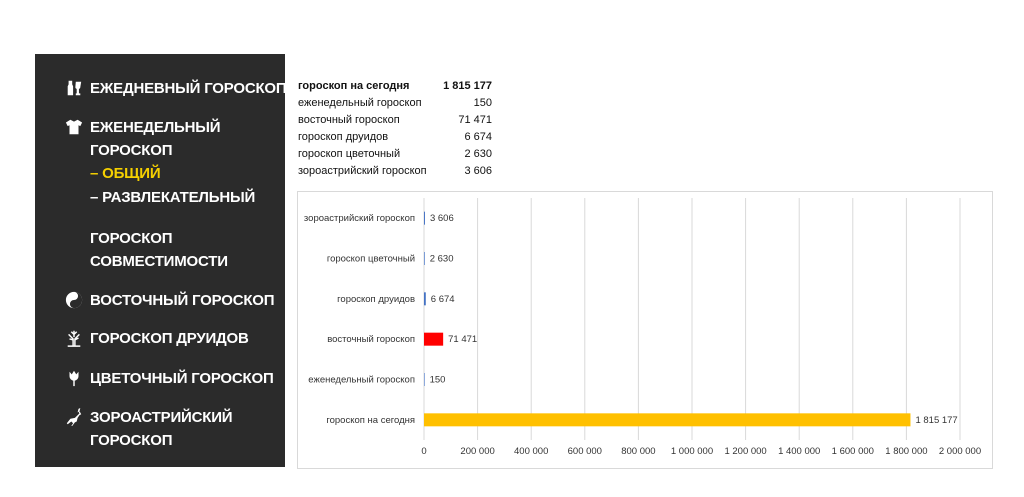  I want to click on table-row-value: 71 471, so click(475, 120).